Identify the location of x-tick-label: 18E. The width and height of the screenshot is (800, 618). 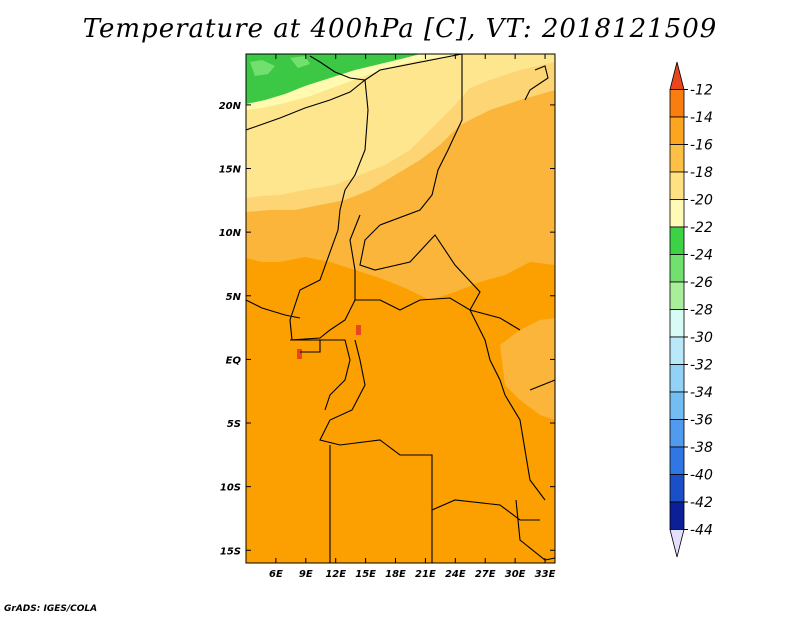
(395, 574).